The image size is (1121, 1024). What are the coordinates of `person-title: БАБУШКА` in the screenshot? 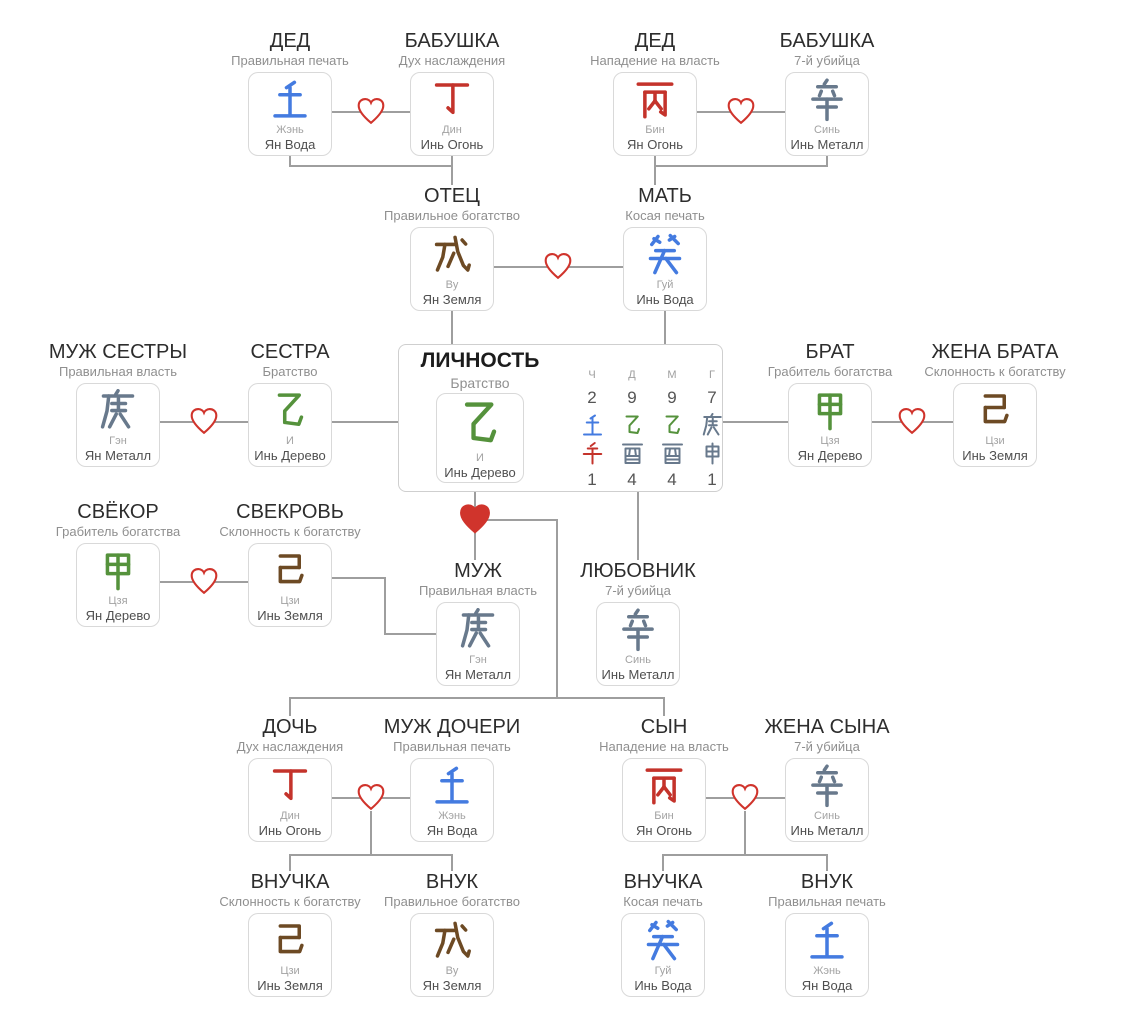 It's located at (452, 41).